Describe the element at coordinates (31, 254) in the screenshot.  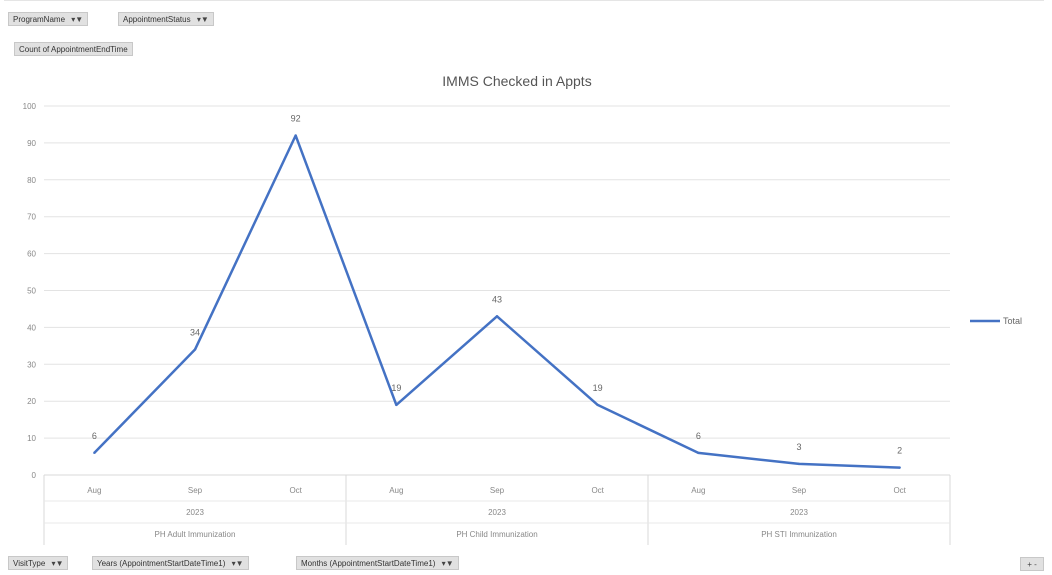
I see `y-tick-label: 60` at that location.